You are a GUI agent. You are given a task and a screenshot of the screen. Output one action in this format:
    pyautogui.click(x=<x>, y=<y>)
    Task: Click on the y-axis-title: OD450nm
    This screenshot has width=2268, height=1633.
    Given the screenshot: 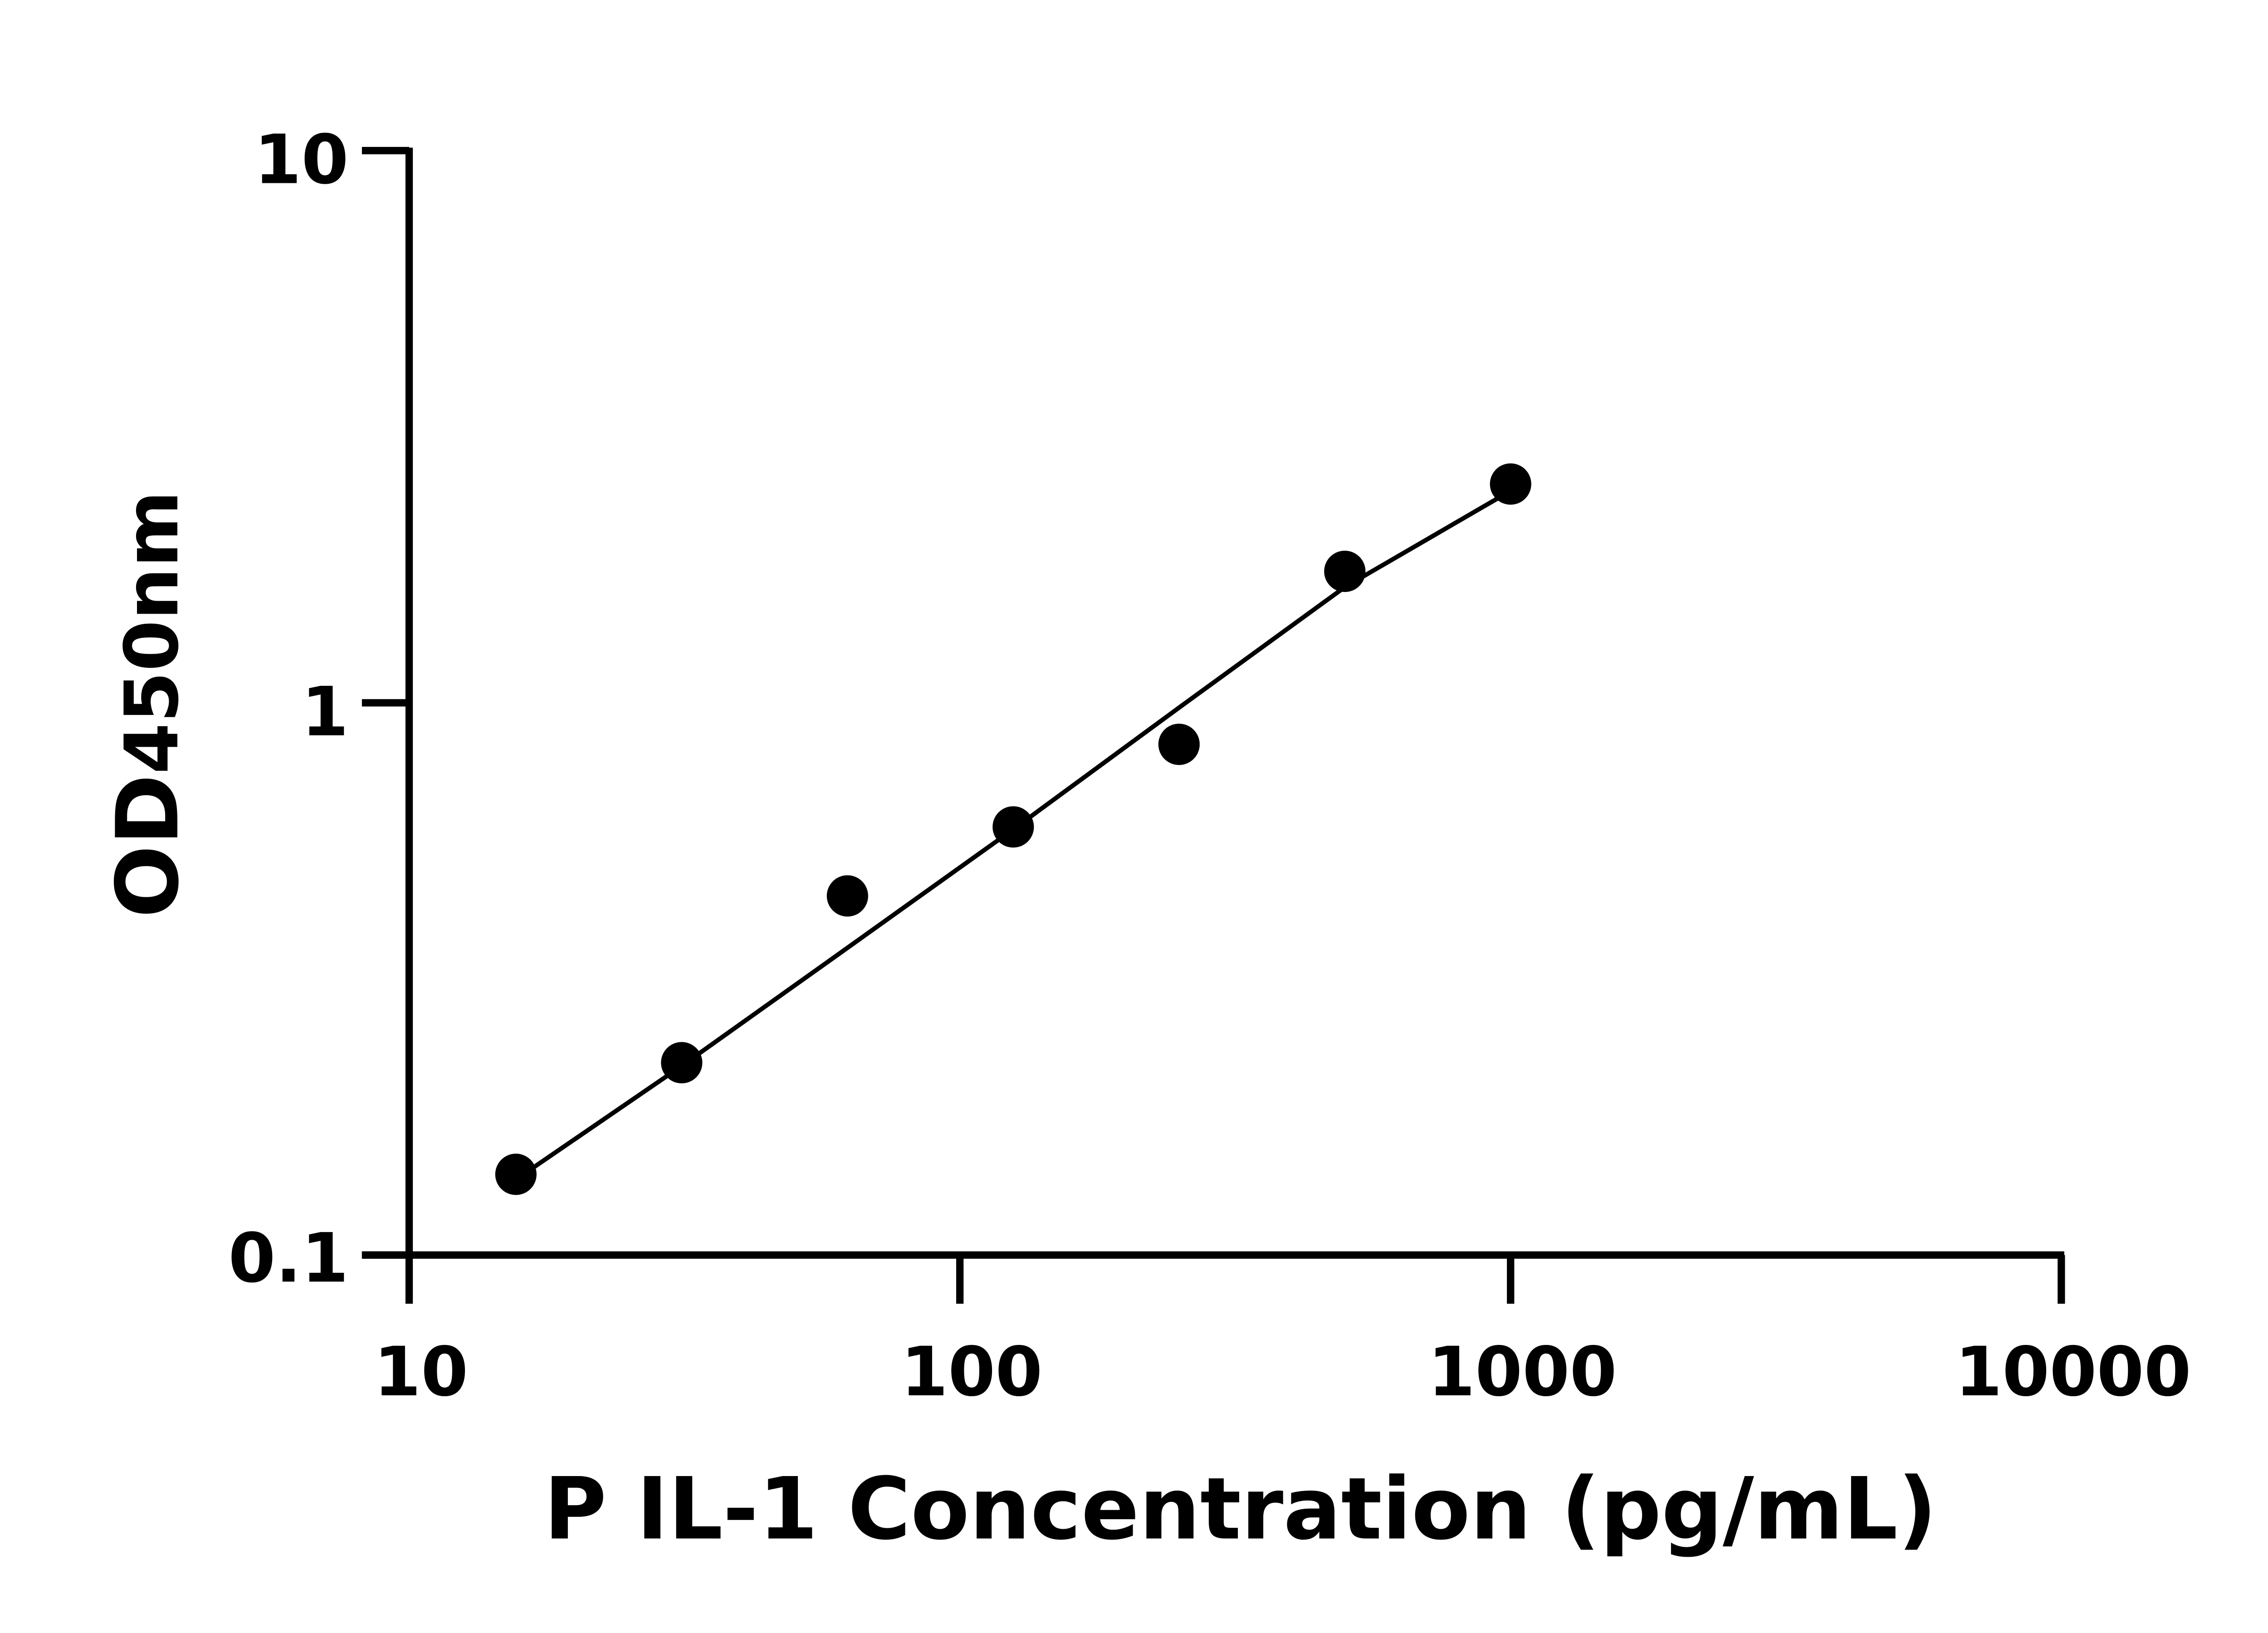 What is the action you would take?
    pyautogui.click(x=148, y=704)
    